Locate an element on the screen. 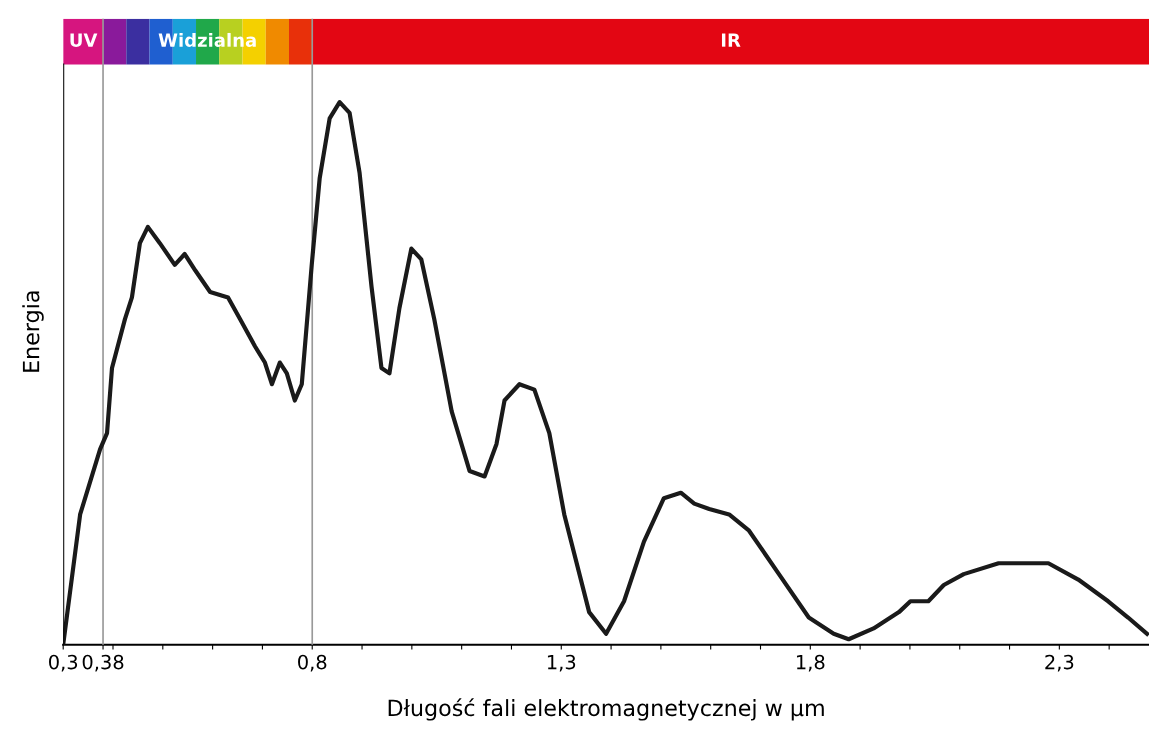  y-axis-title: Energia is located at coordinates (33, 331).